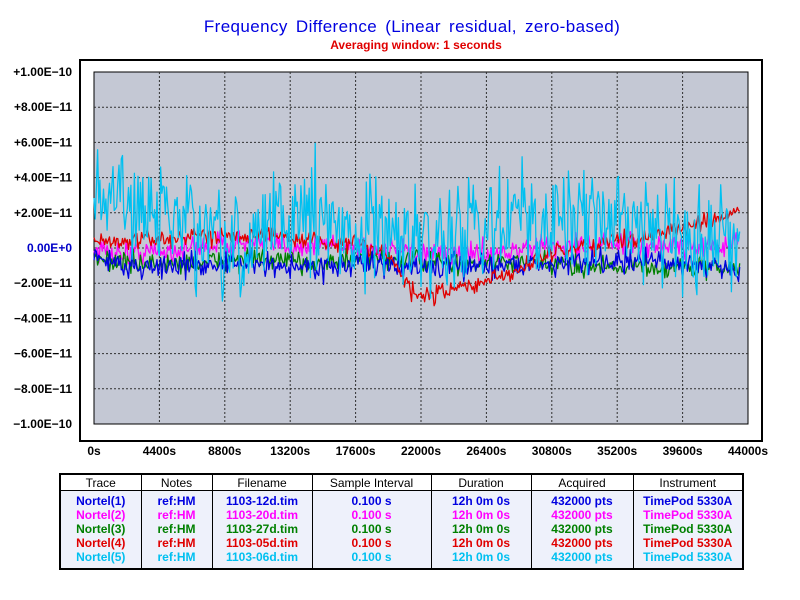  What do you see at coordinates (416, 45) in the screenshot?
I see `chart-subtitle: Averaging window: 1 seconds` at bounding box center [416, 45].